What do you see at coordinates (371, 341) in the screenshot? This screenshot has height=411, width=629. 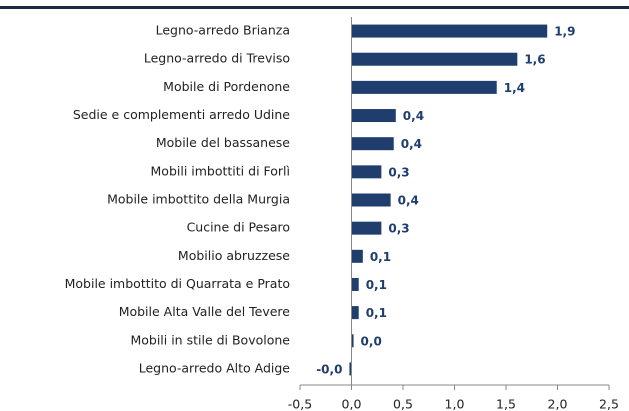 I see `value-label: 0,0` at bounding box center [371, 341].